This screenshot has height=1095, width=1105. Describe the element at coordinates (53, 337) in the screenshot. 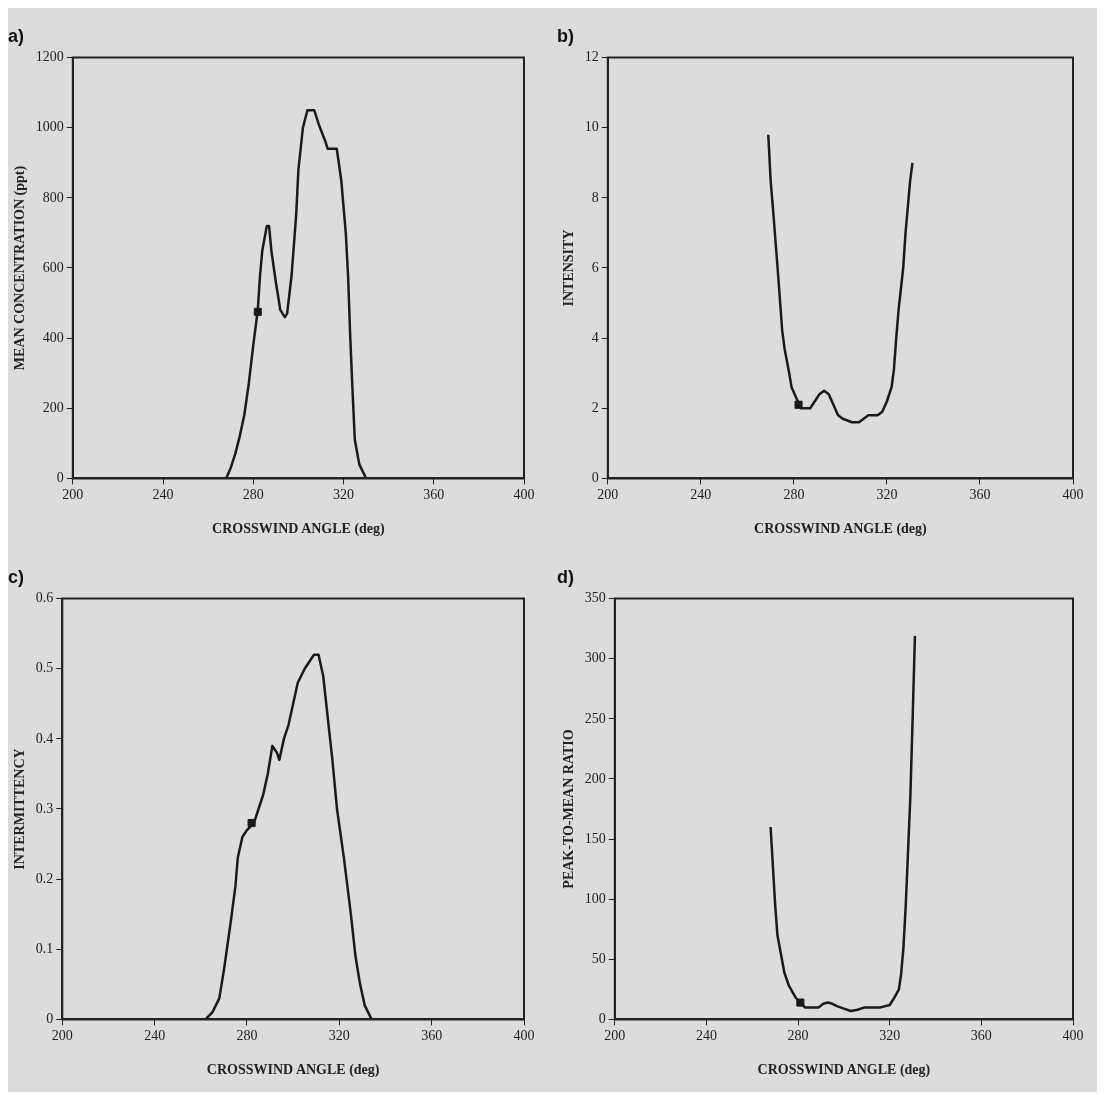

I see `y-tick-label: 400` at that location.